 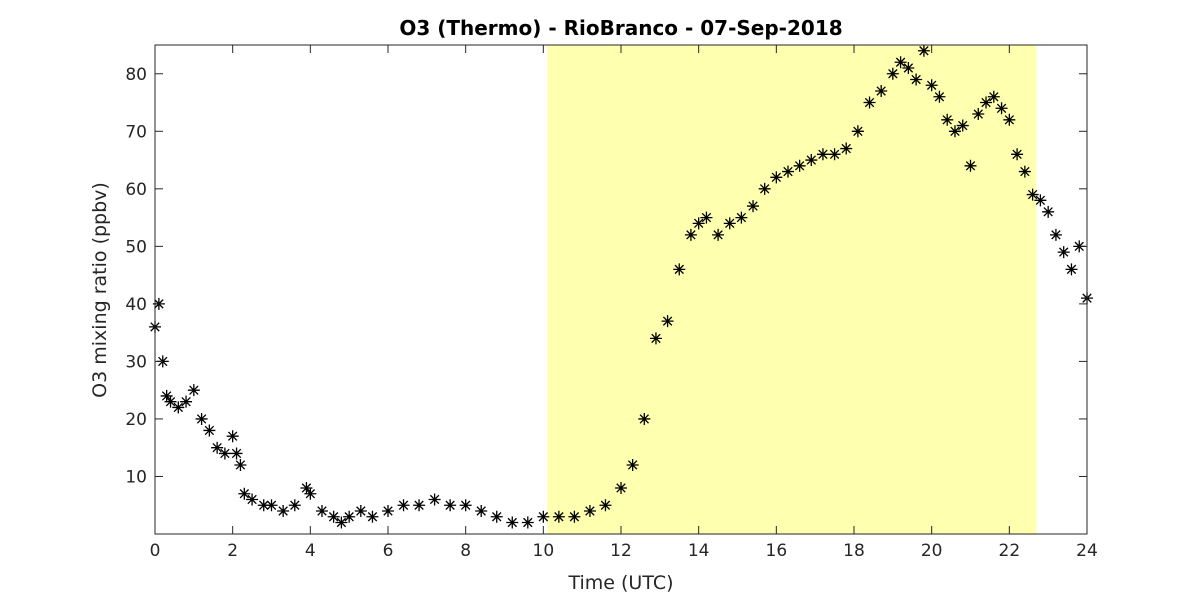 I want to click on x-tick-label: 12, so click(x=621, y=551).